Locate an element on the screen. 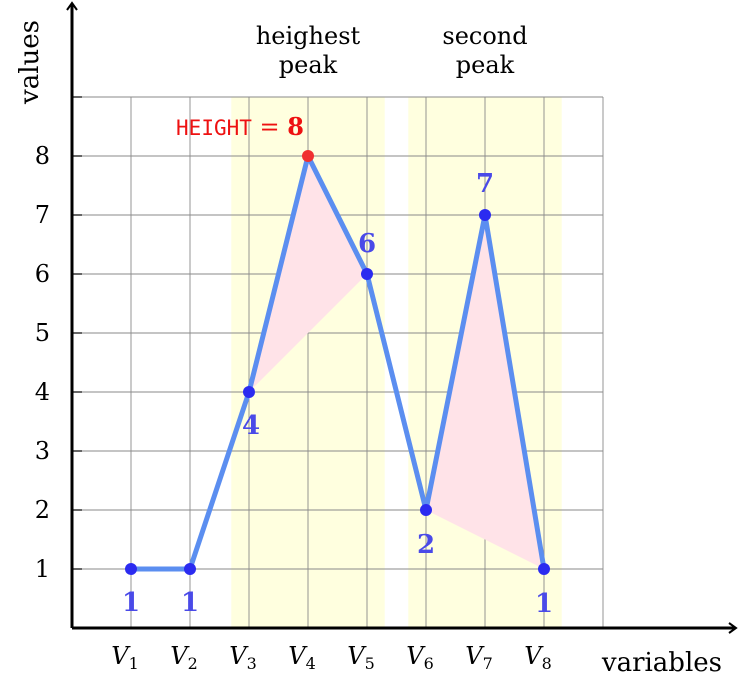 The width and height of the screenshot is (739, 688). x-tick-label: V6 is located at coordinates (420, 657).